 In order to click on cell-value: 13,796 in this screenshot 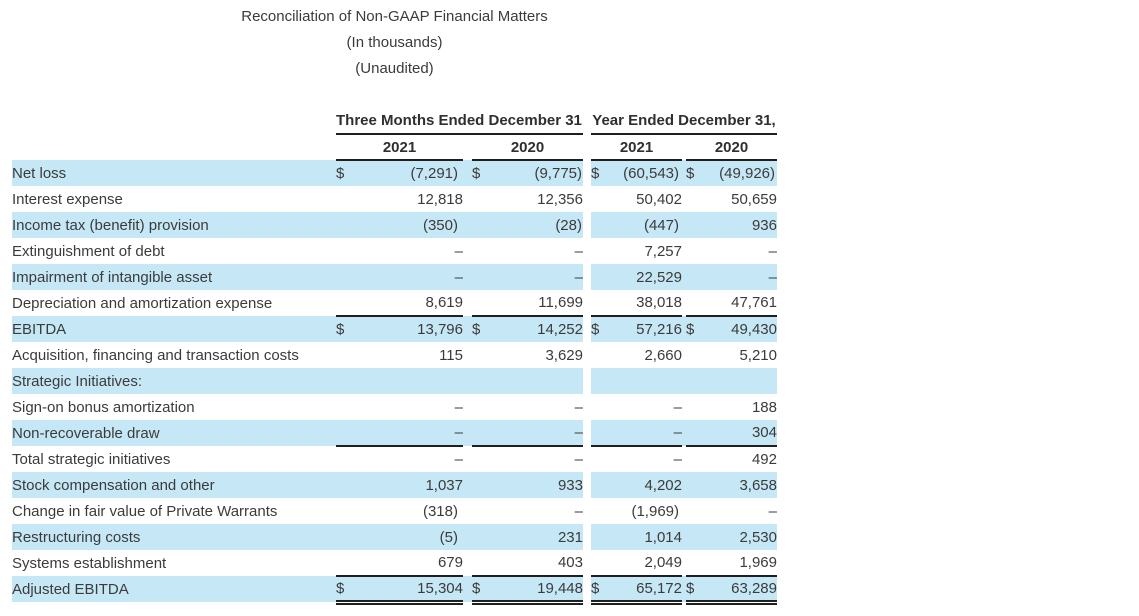, I will do `click(406, 328)`.